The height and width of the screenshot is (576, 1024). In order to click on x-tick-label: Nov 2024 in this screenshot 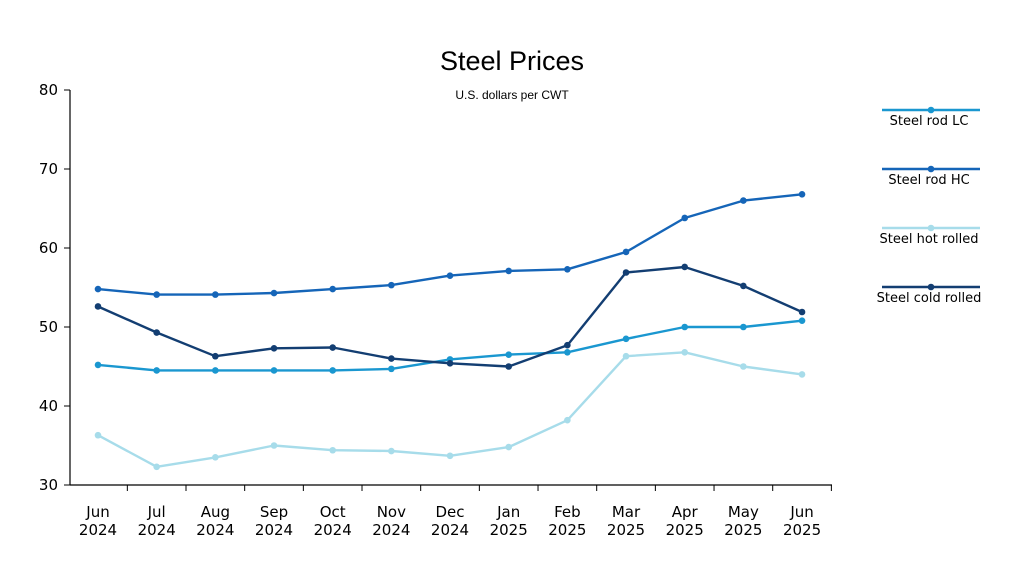, I will do `click(391, 521)`.